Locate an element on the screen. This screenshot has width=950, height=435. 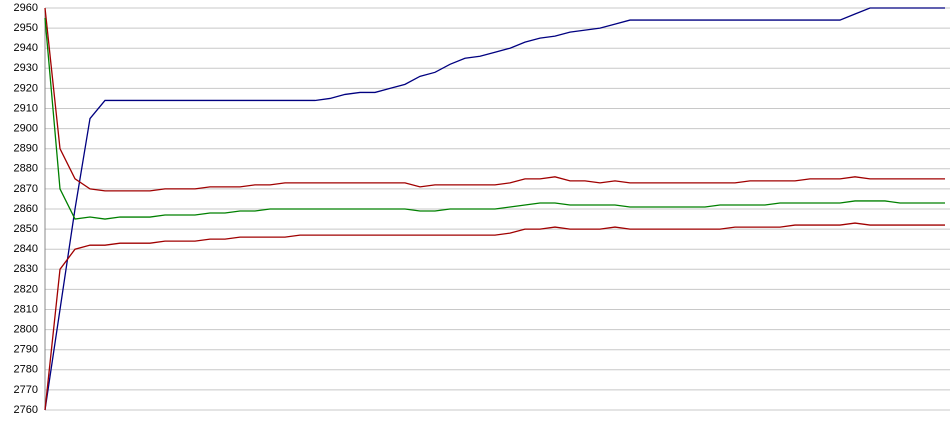
y-tick-label: 2820 is located at coordinates (26, 289).